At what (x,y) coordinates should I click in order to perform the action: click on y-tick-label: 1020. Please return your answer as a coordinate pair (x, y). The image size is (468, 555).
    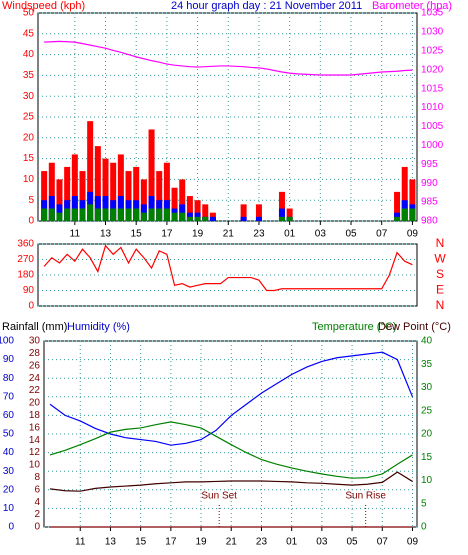
    Looking at the image, I should click on (432, 69).